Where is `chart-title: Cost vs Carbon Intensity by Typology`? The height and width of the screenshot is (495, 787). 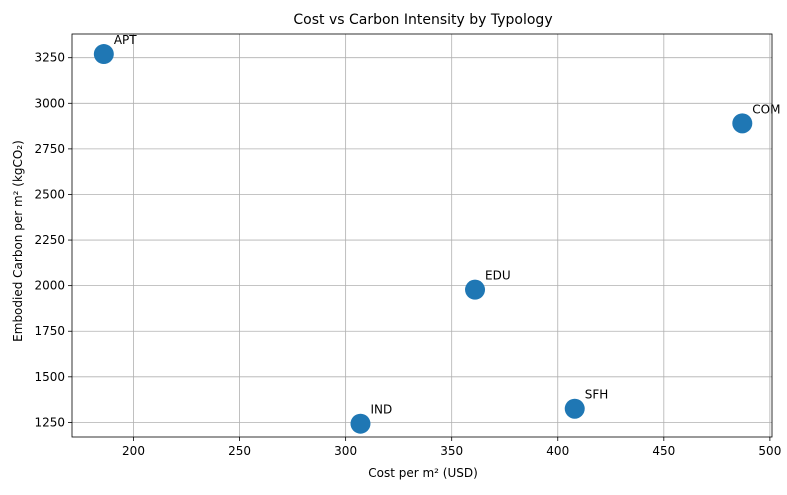 chart-title: Cost vs Carbon Intensity by Typology is located at coordinates (422, 20).